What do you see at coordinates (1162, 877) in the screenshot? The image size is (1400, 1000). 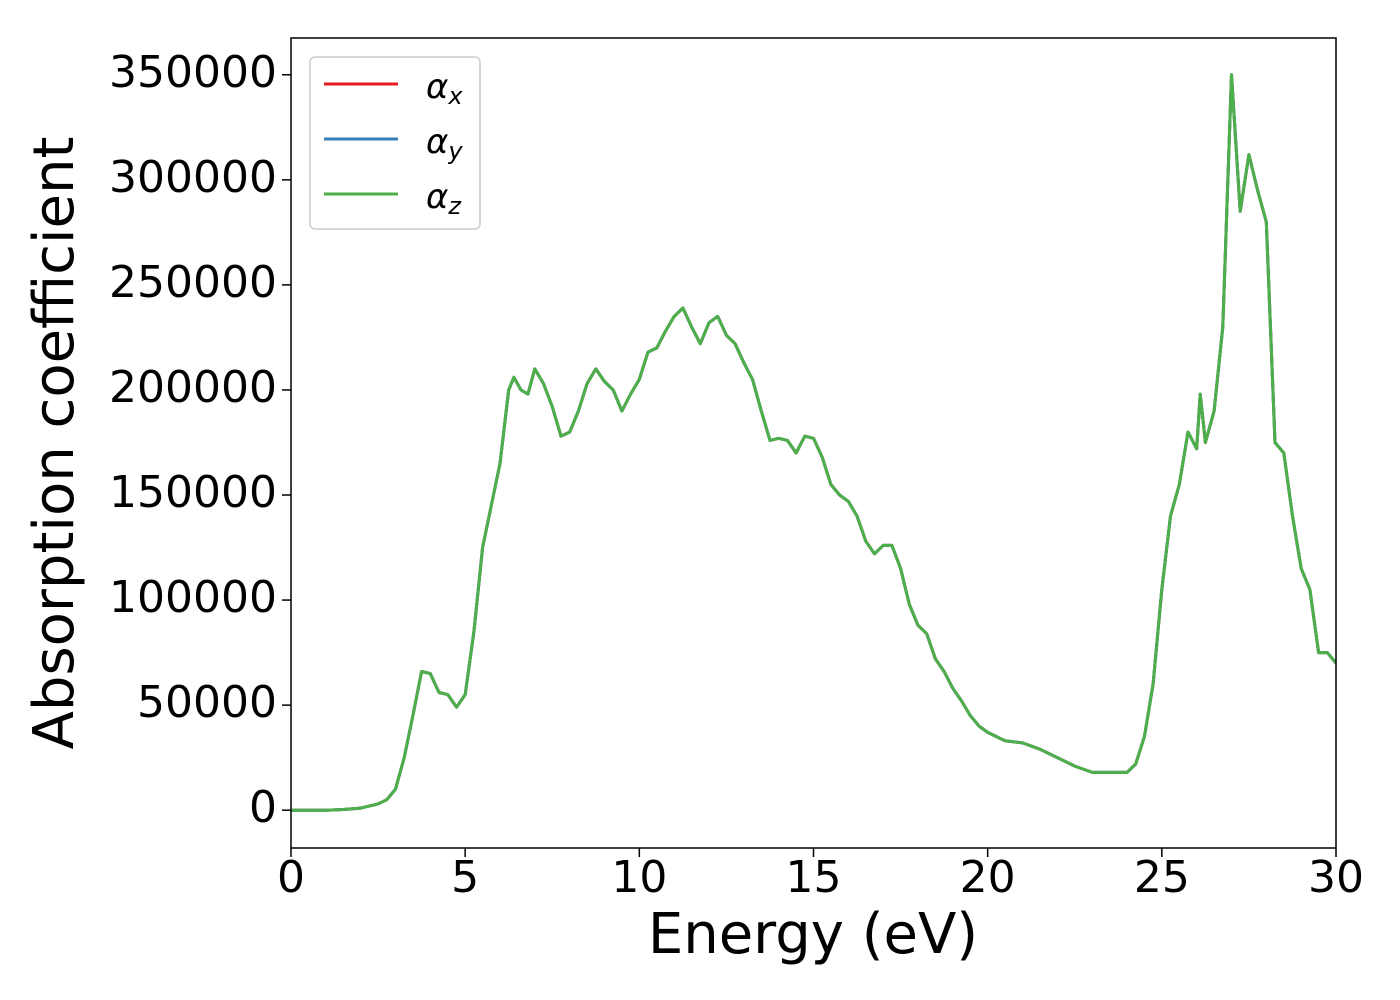 I see `x-tick-label: 25` at bounding box center [1162, 877].